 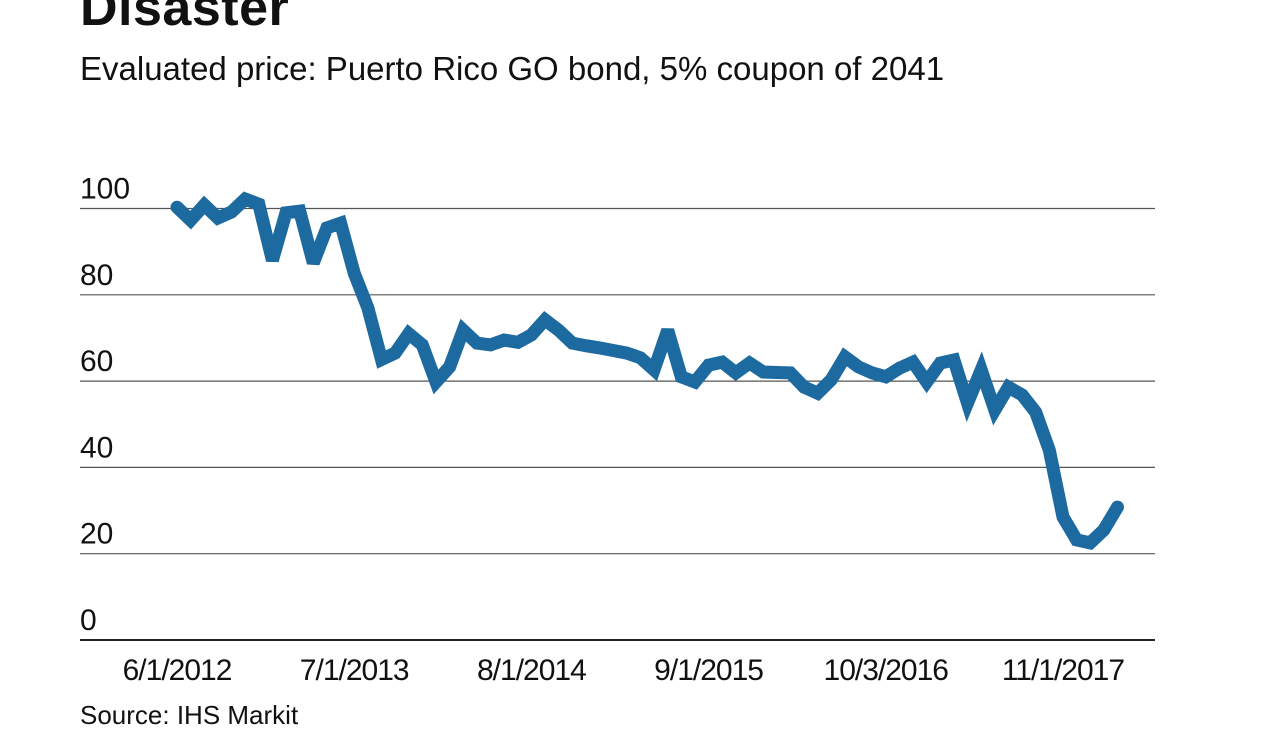 What do you see at coordinates (96, 275) in the screenshot?
I see `y-tick-label: 80` at bounding box center [96, 275].